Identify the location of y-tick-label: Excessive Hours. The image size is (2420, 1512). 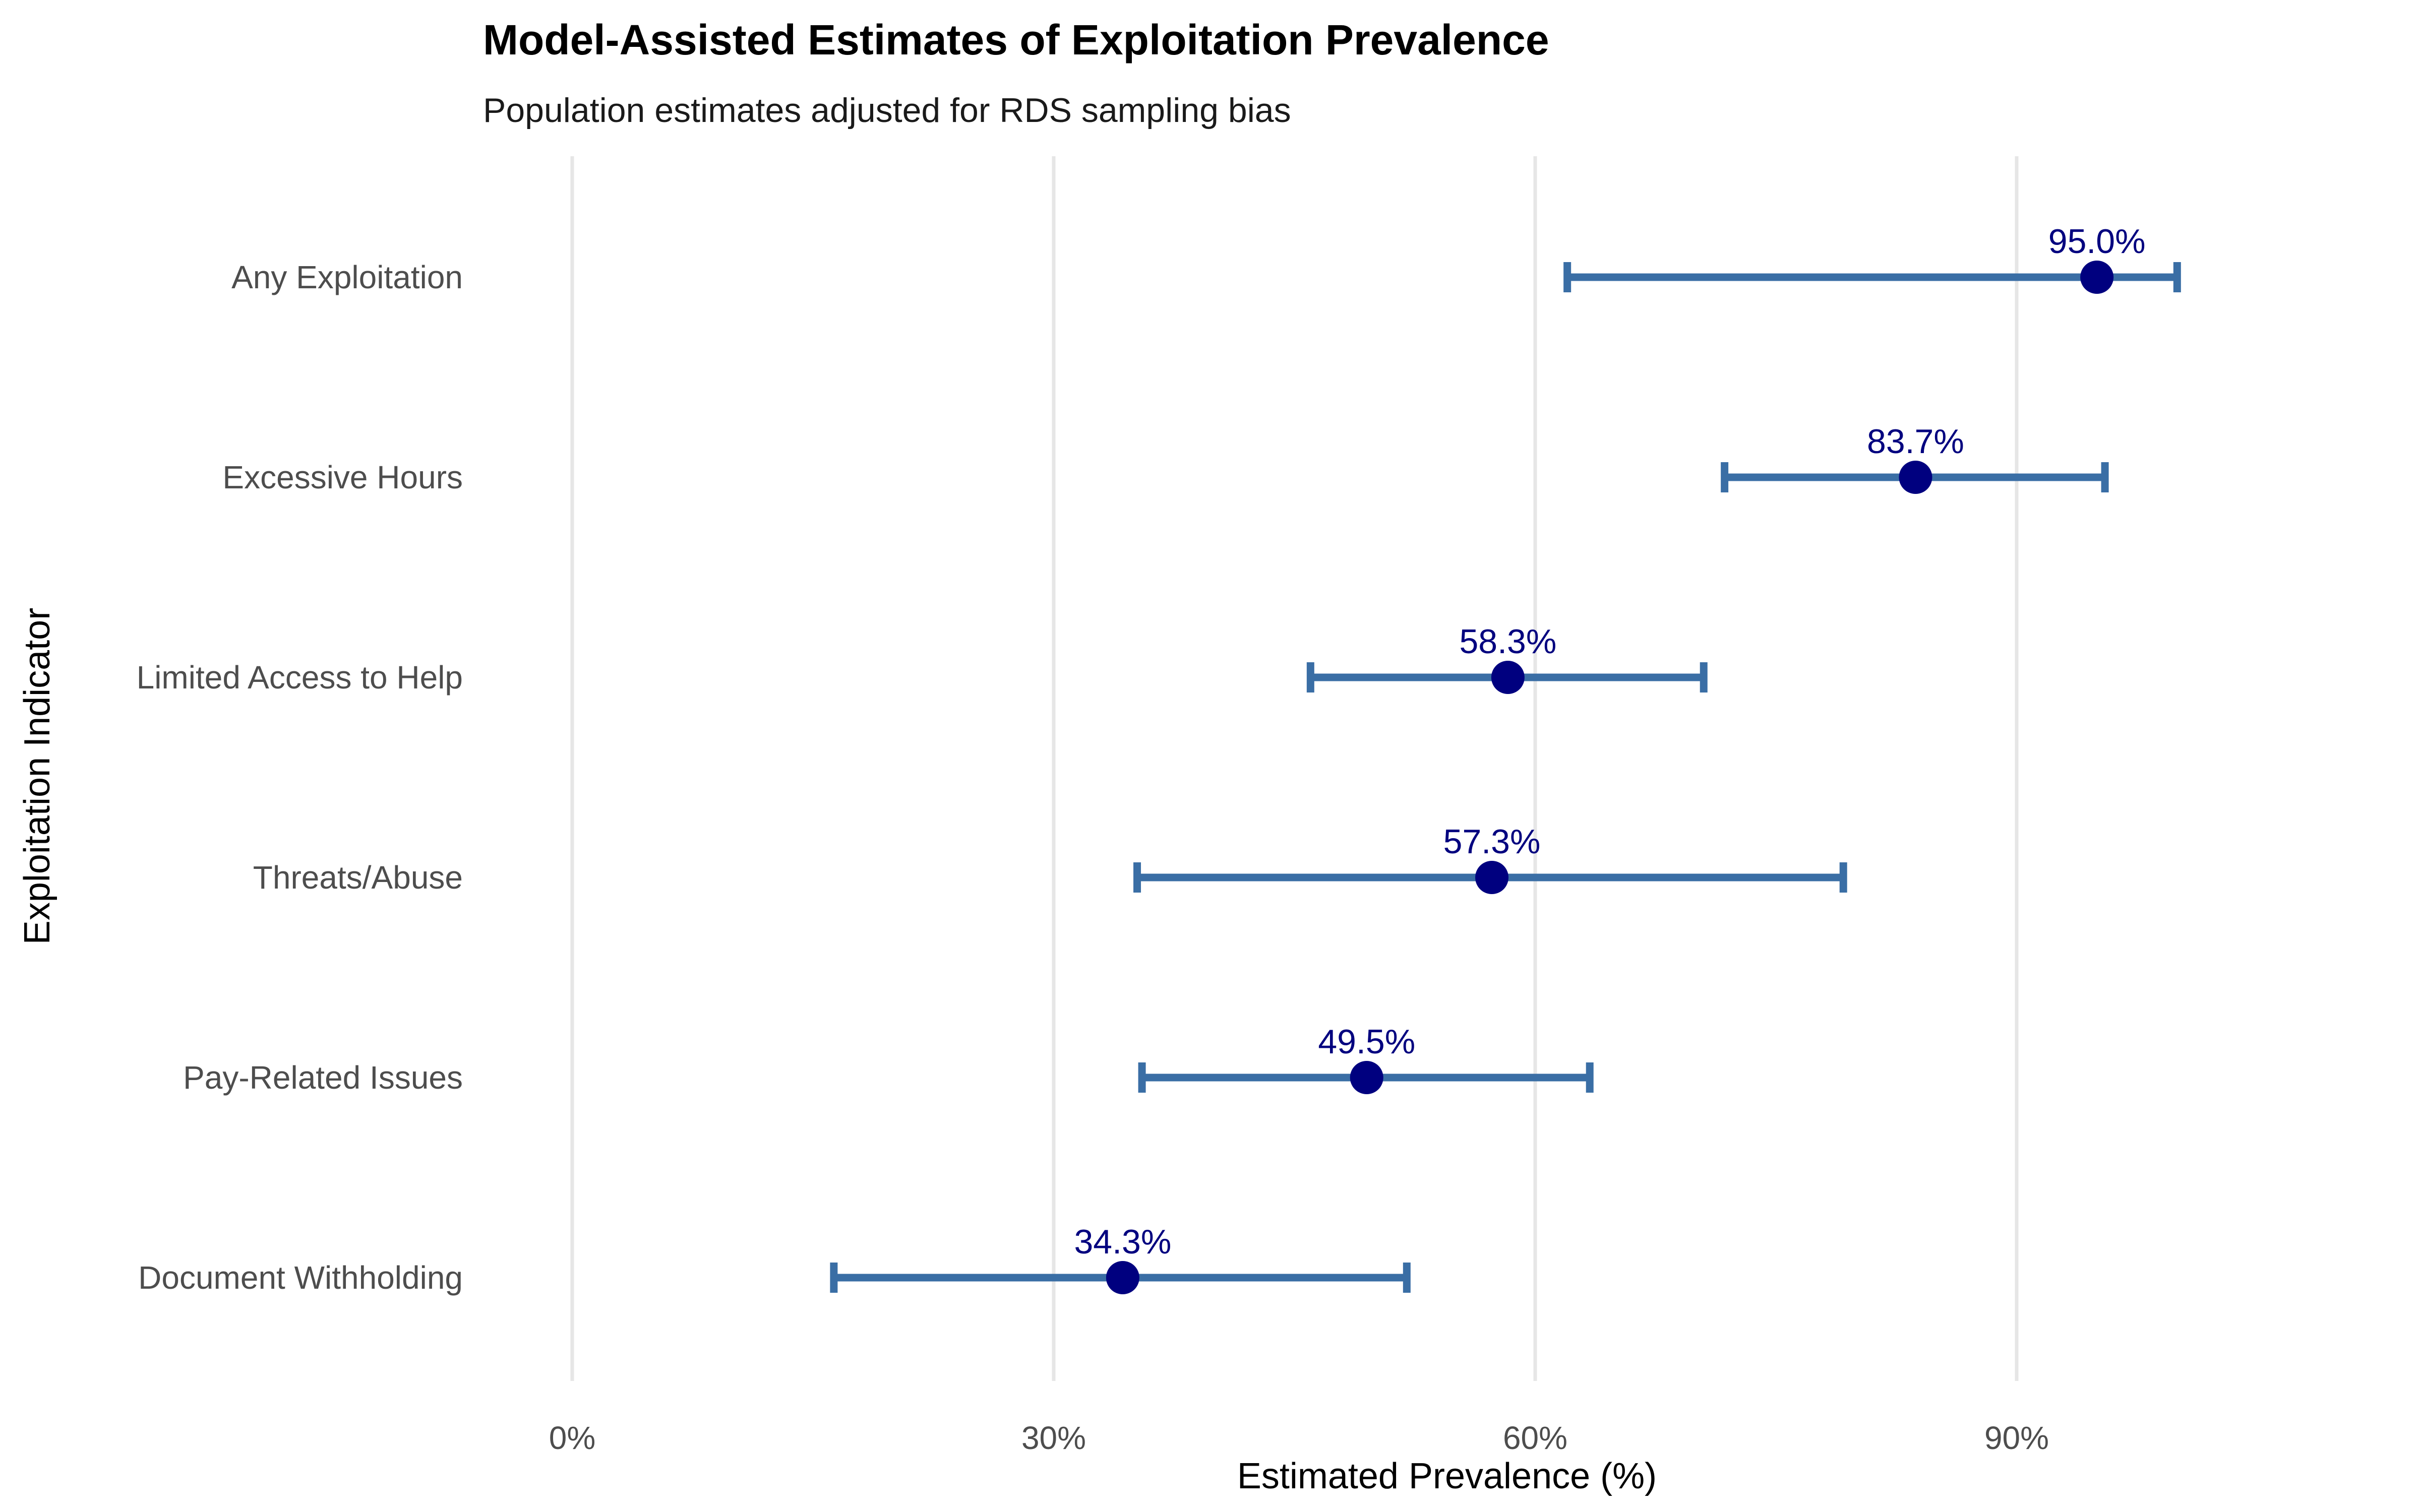
(342, 477).